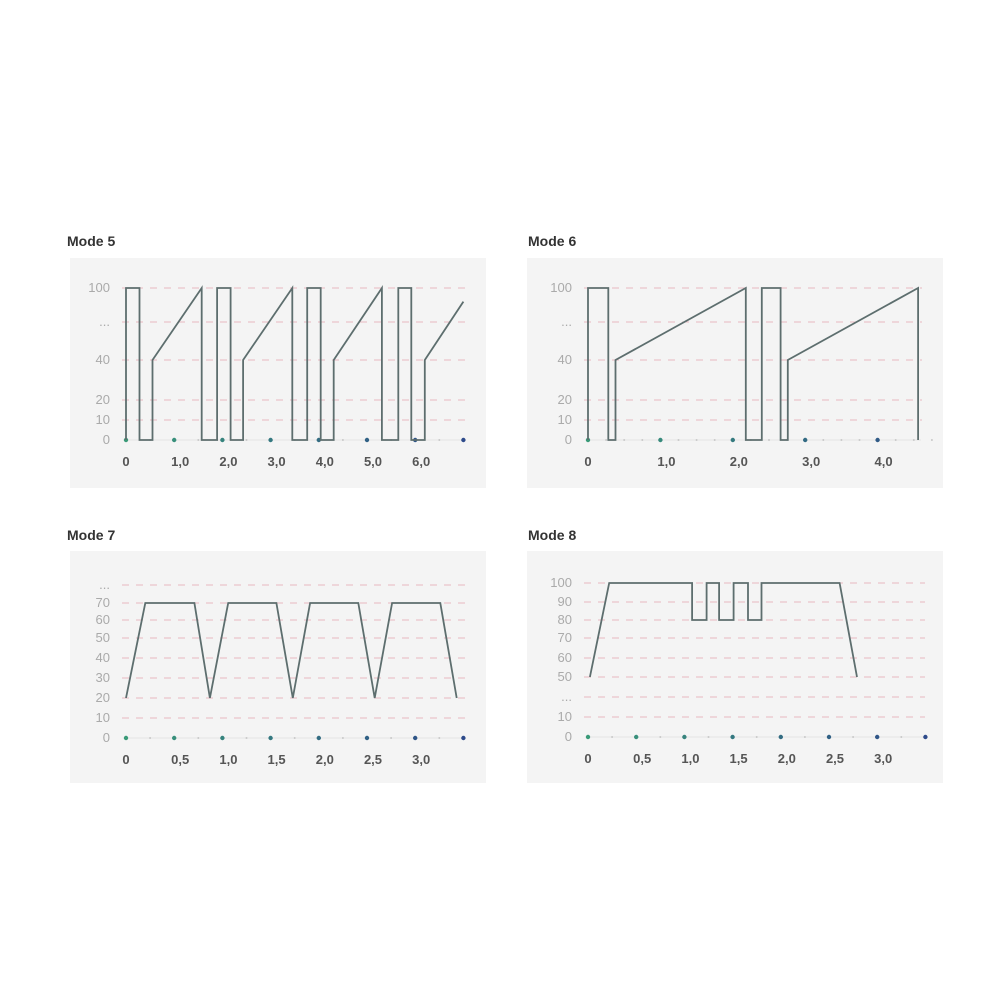  Describe the element at coordinates (373, 461) in the screenshot. I see `x-tick-label: 5,0` at that location.